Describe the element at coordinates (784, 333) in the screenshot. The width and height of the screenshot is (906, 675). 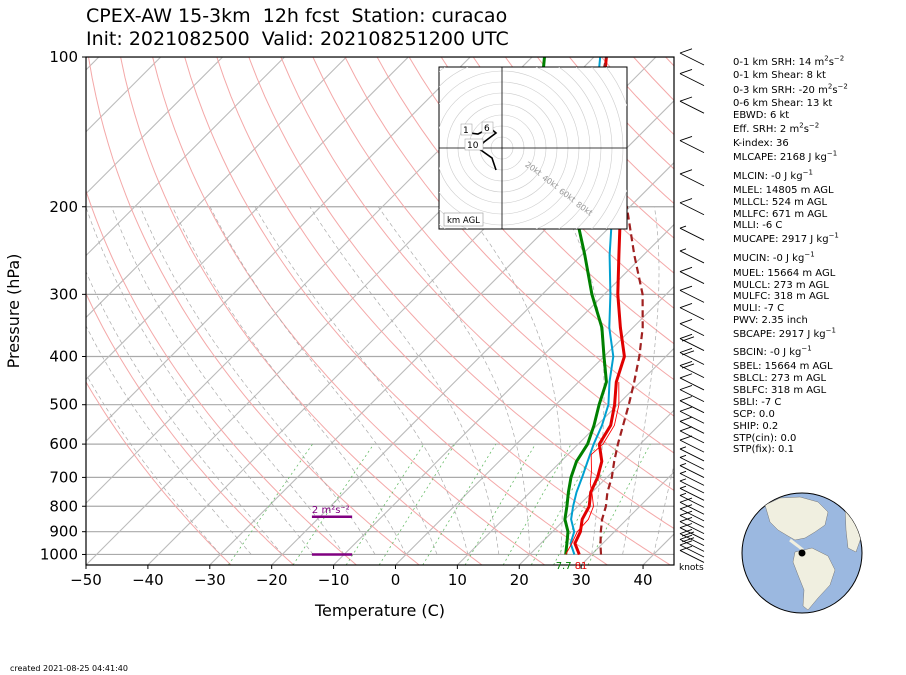
I see `index-line: SBCAPE: 2917 J kg−1` at that location.